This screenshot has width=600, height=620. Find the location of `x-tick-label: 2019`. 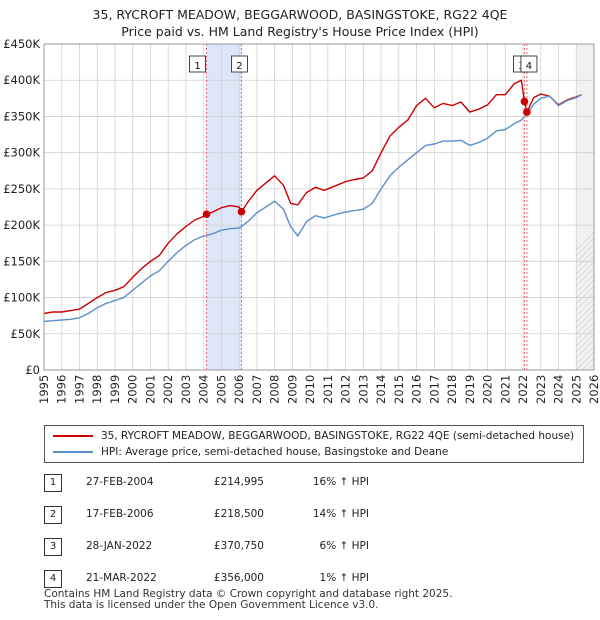

x-tick-label: 2019 is located at coordinates (470, 389).